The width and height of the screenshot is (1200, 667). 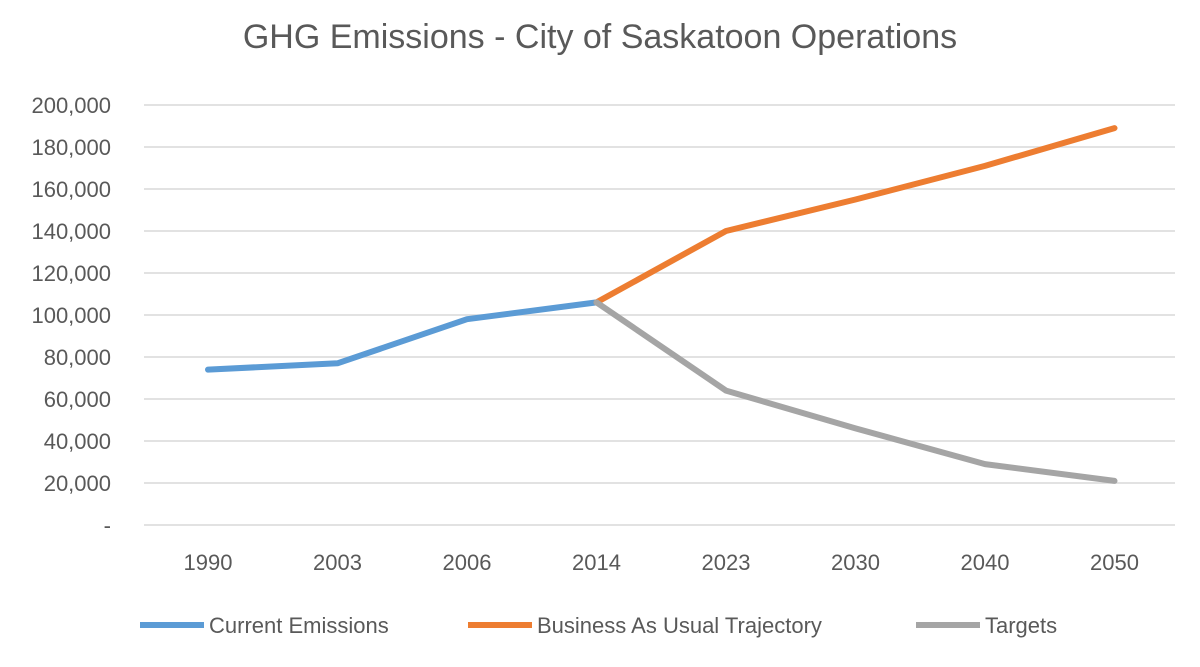 What do you see at coordinates (1021, 625) in the screenshot?
I see `legend-label: Targets` at bounding box center [1021, 625].